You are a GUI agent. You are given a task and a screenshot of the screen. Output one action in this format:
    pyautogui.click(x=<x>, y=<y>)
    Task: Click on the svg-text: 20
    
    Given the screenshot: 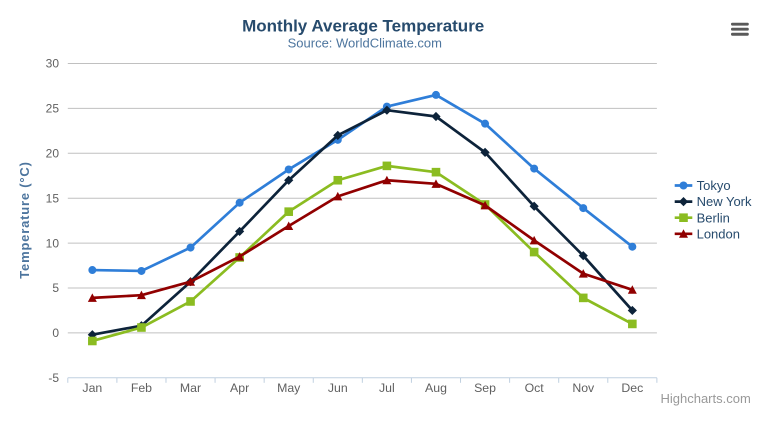 What is the action you would take?
    pyautogui.click(x=53, y=154)
    